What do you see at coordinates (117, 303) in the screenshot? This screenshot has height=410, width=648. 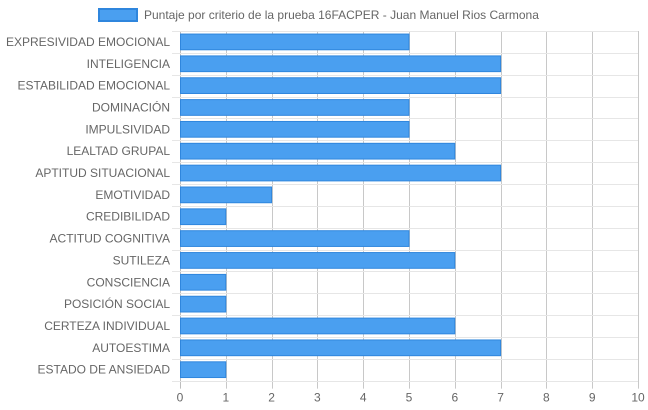 I see `category-label: POSICIÓN SOCIAL` at bounding box center [117, 303].